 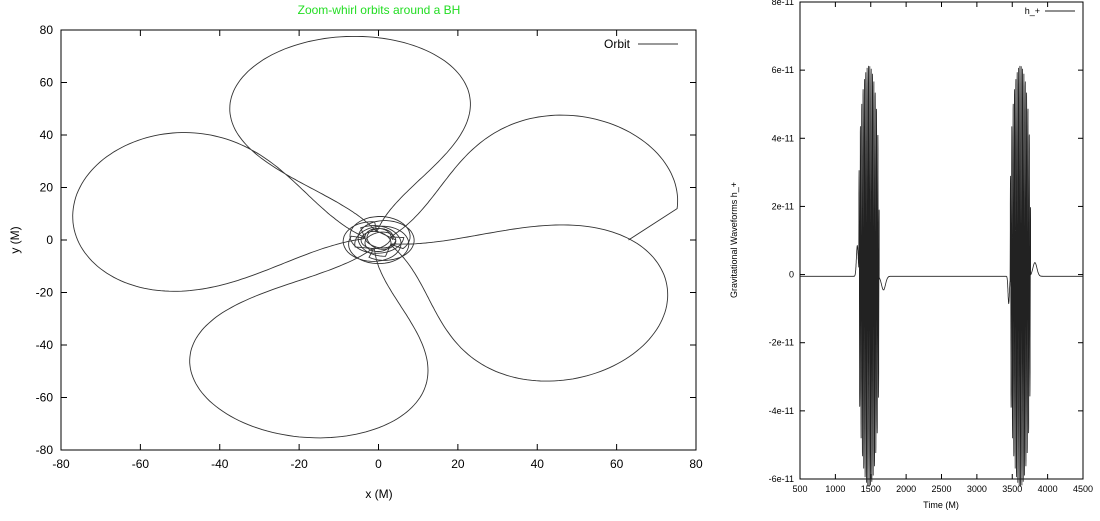 What do you see at coordinates (835, 489) in the screenshot?
I see `waveform-x-tick-label: 1000` at bounding box center [835, 489].